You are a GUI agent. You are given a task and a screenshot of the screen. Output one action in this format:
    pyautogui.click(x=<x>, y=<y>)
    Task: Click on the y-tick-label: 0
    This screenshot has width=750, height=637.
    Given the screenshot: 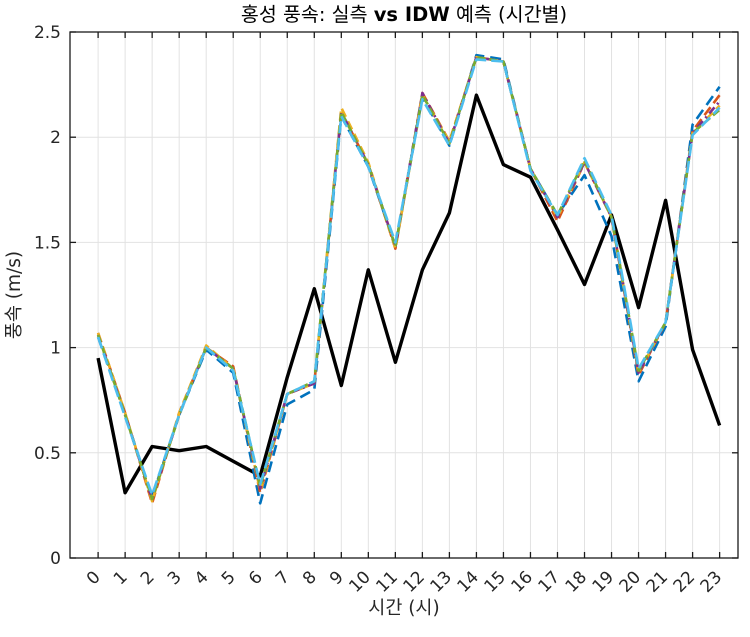 What is the action you would take?
    pyautogui.click(x=55, y=559)
    